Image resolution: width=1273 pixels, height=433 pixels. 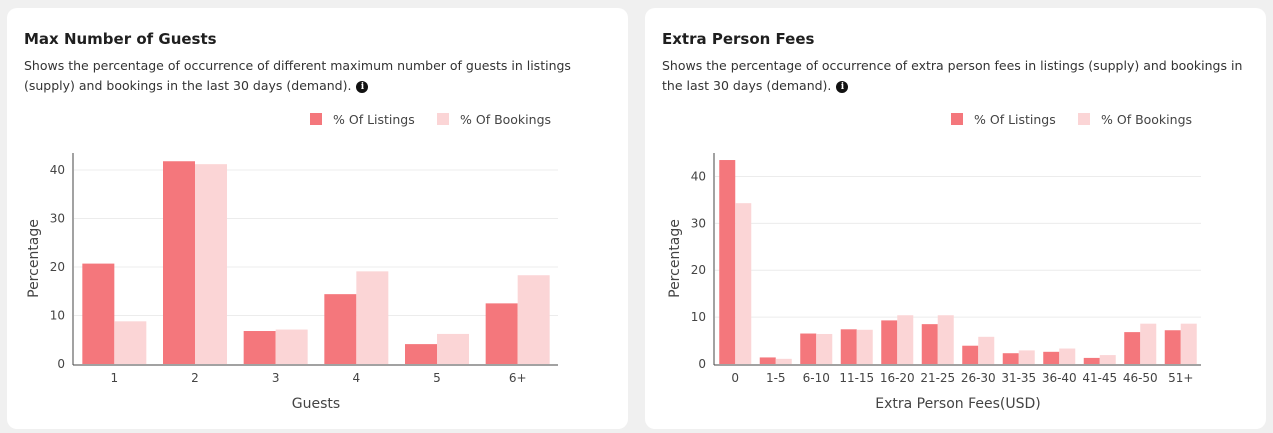 I want to click on card-title: Max Number of Guests, so click(x=120, y=39).